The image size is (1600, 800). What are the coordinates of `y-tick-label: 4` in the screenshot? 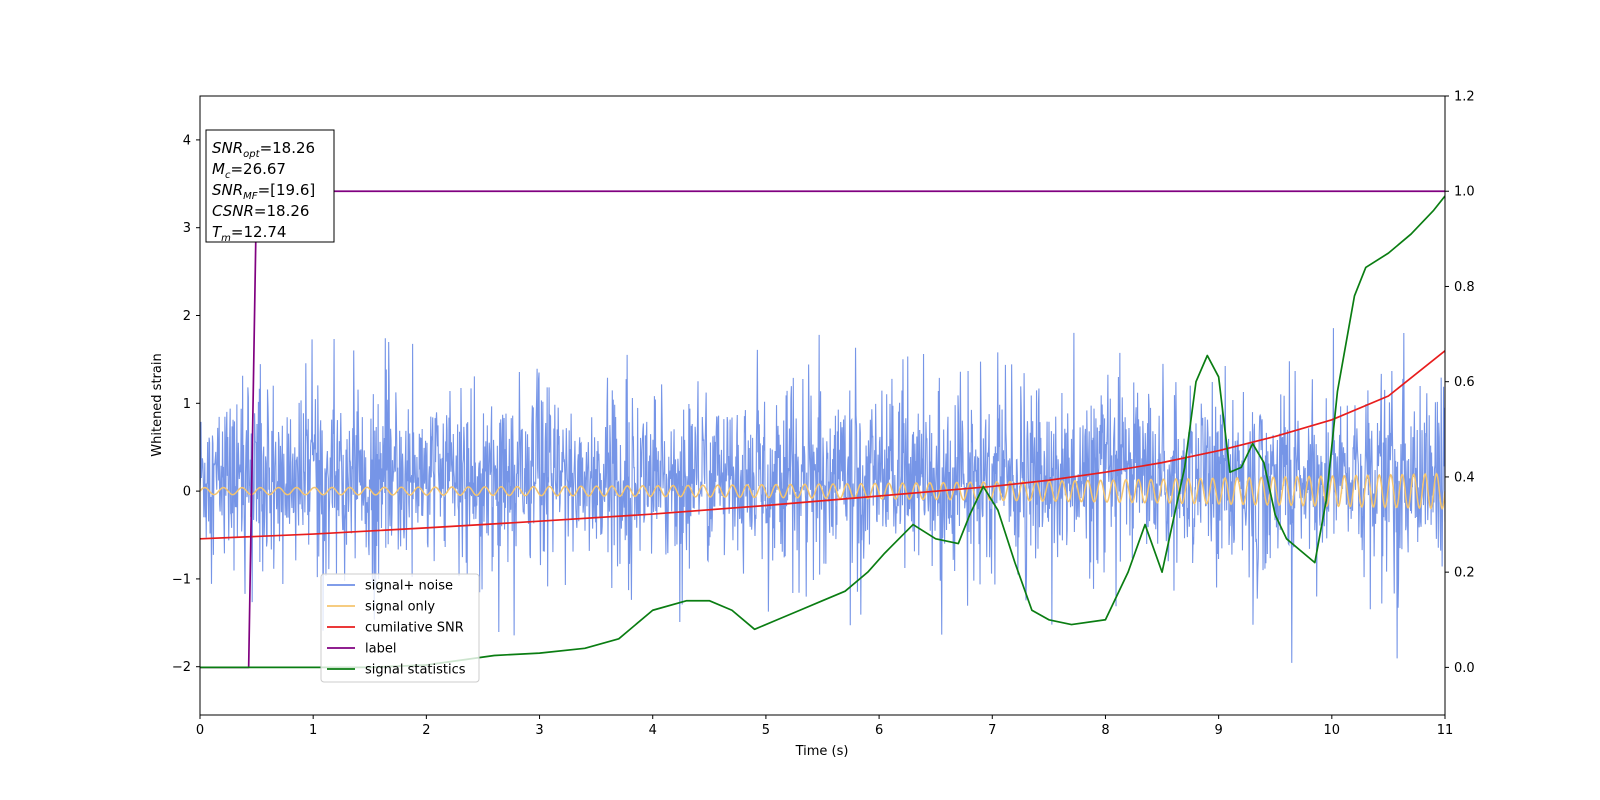 It's located at (187, 140).